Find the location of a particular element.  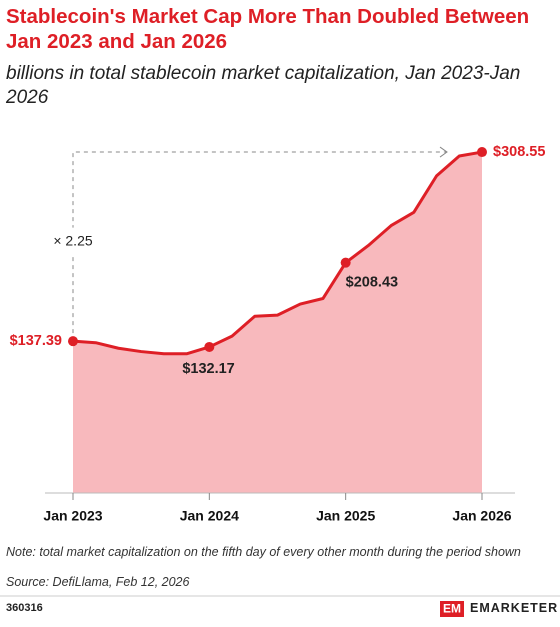

chart-id: 360316 is located at coordinates (24, 608).